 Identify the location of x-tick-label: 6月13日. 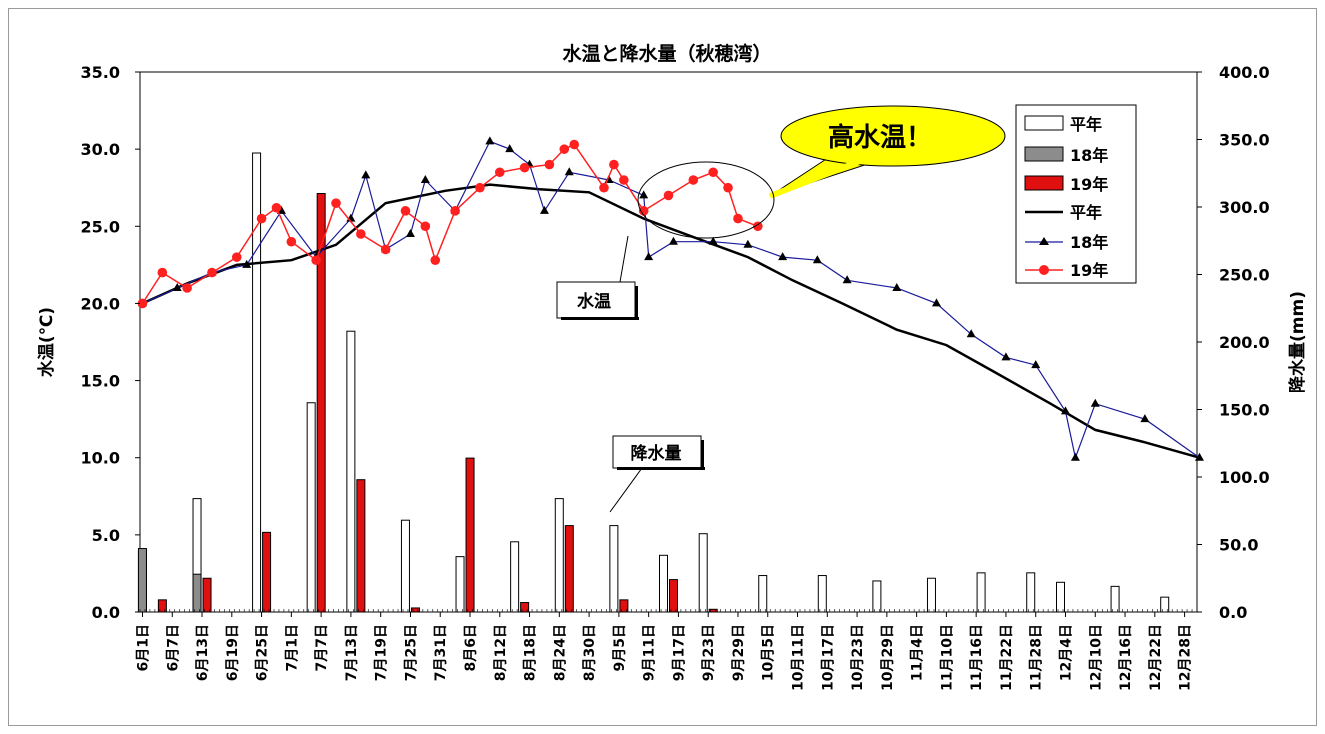
(203, 652).